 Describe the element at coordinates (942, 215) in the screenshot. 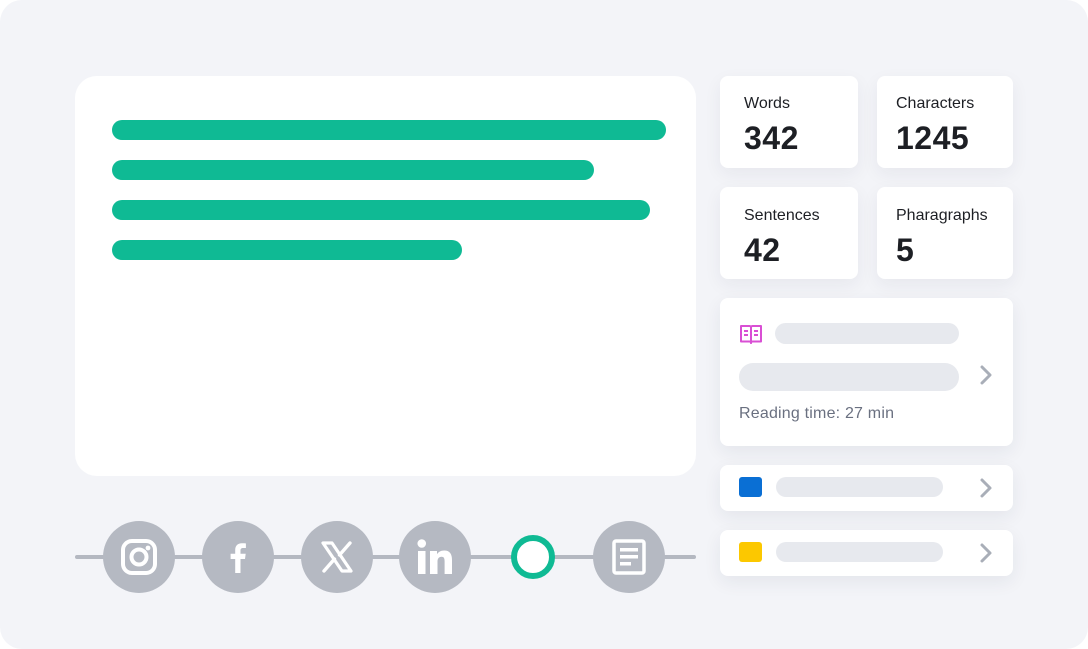

I see `stat-label: Pharagraphs` at that location.